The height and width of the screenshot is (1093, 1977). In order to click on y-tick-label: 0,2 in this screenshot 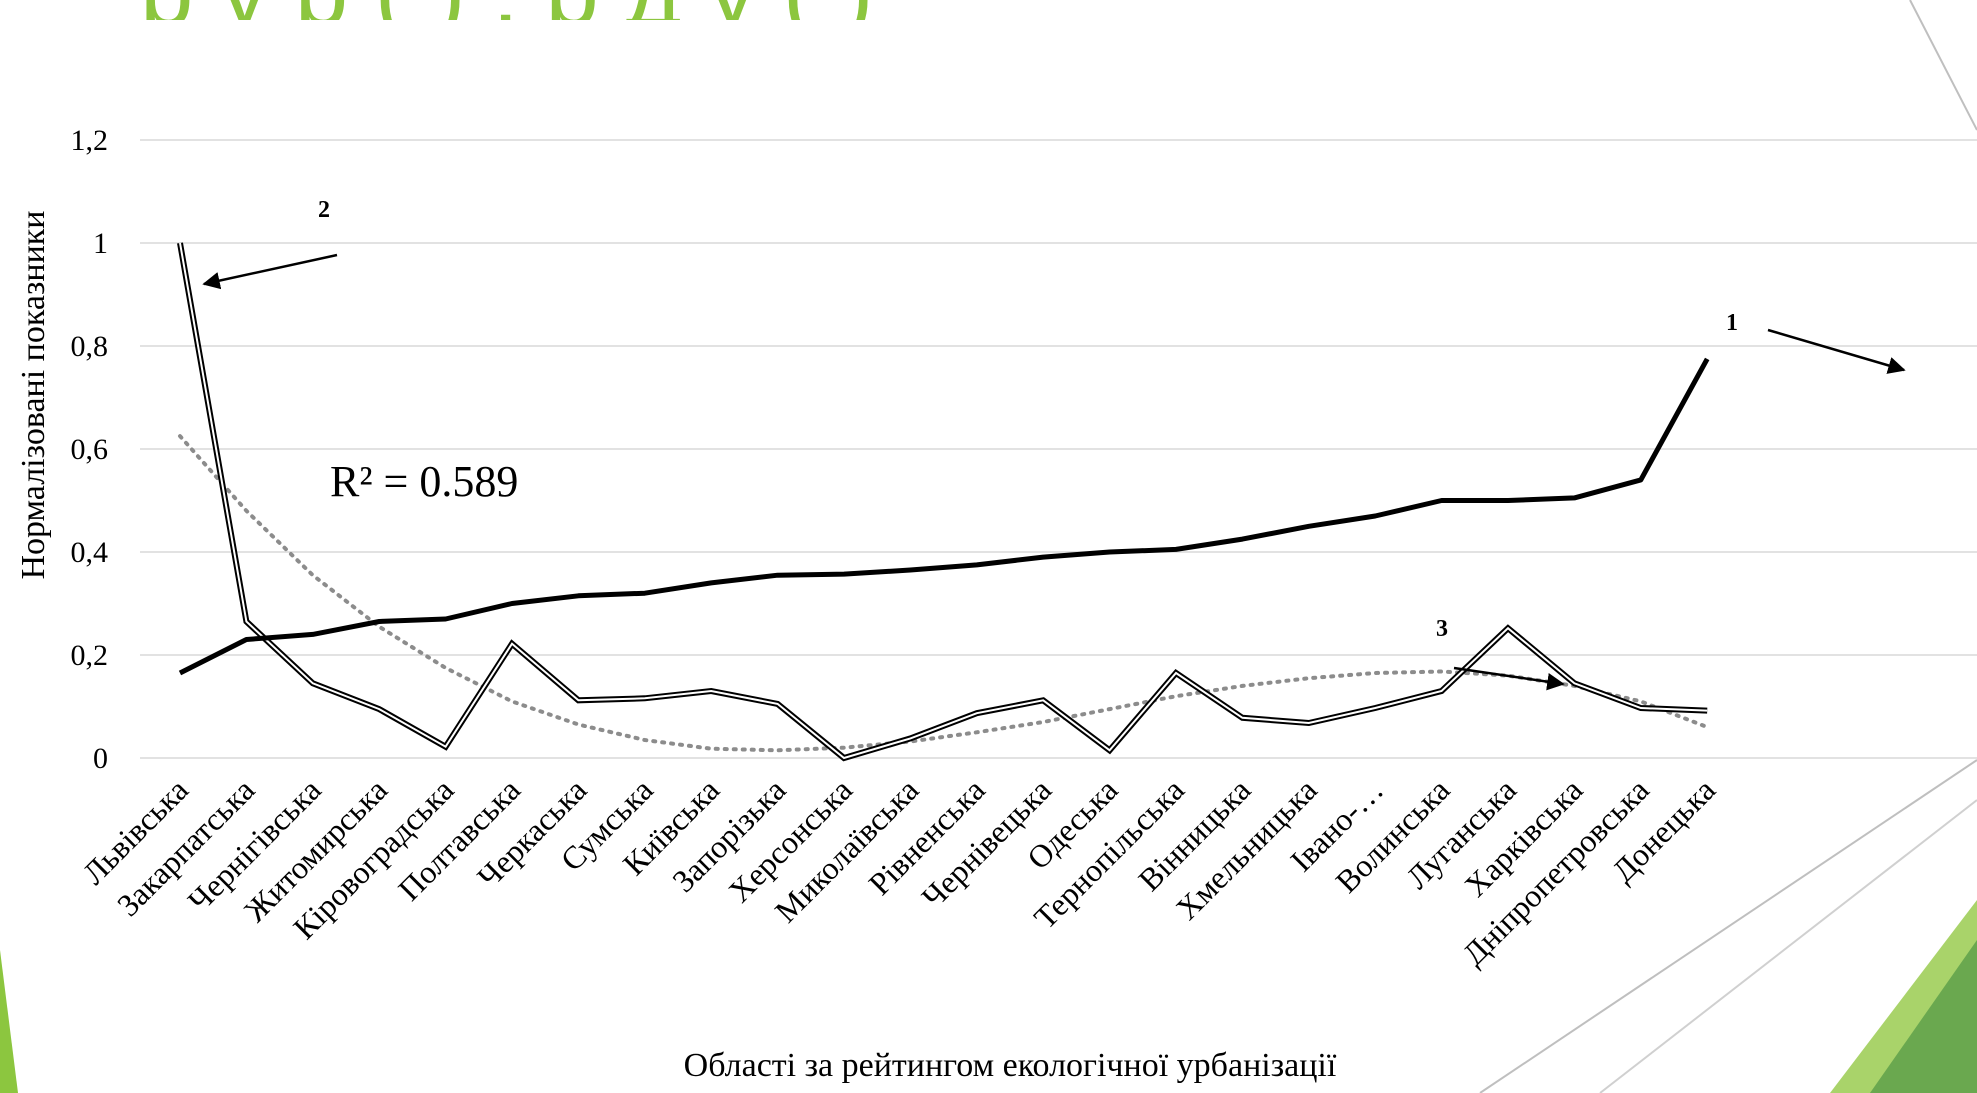, I will do `click(90, 655)`.